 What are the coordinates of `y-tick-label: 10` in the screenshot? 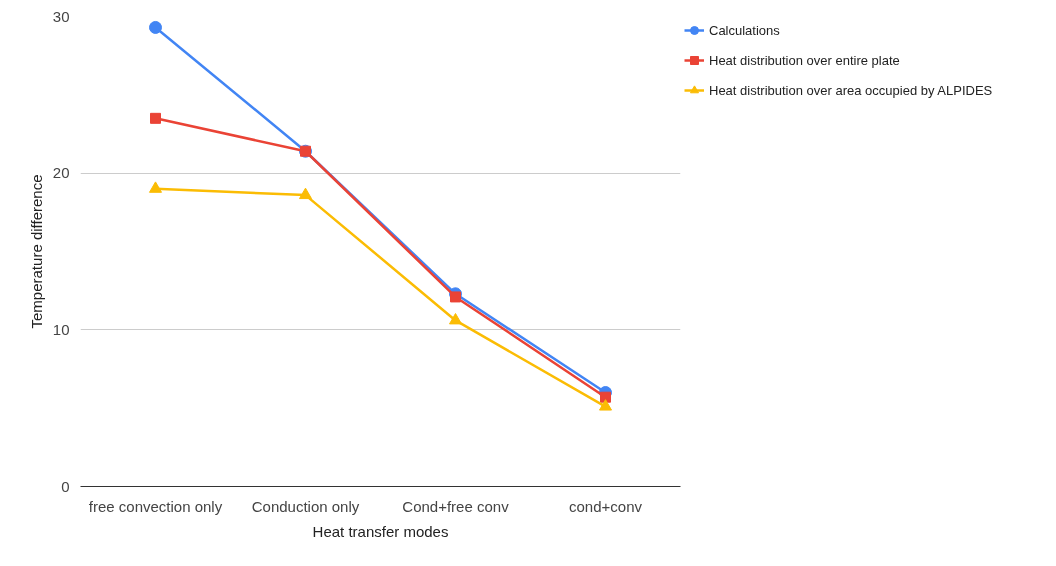 It's located at (61, 329).